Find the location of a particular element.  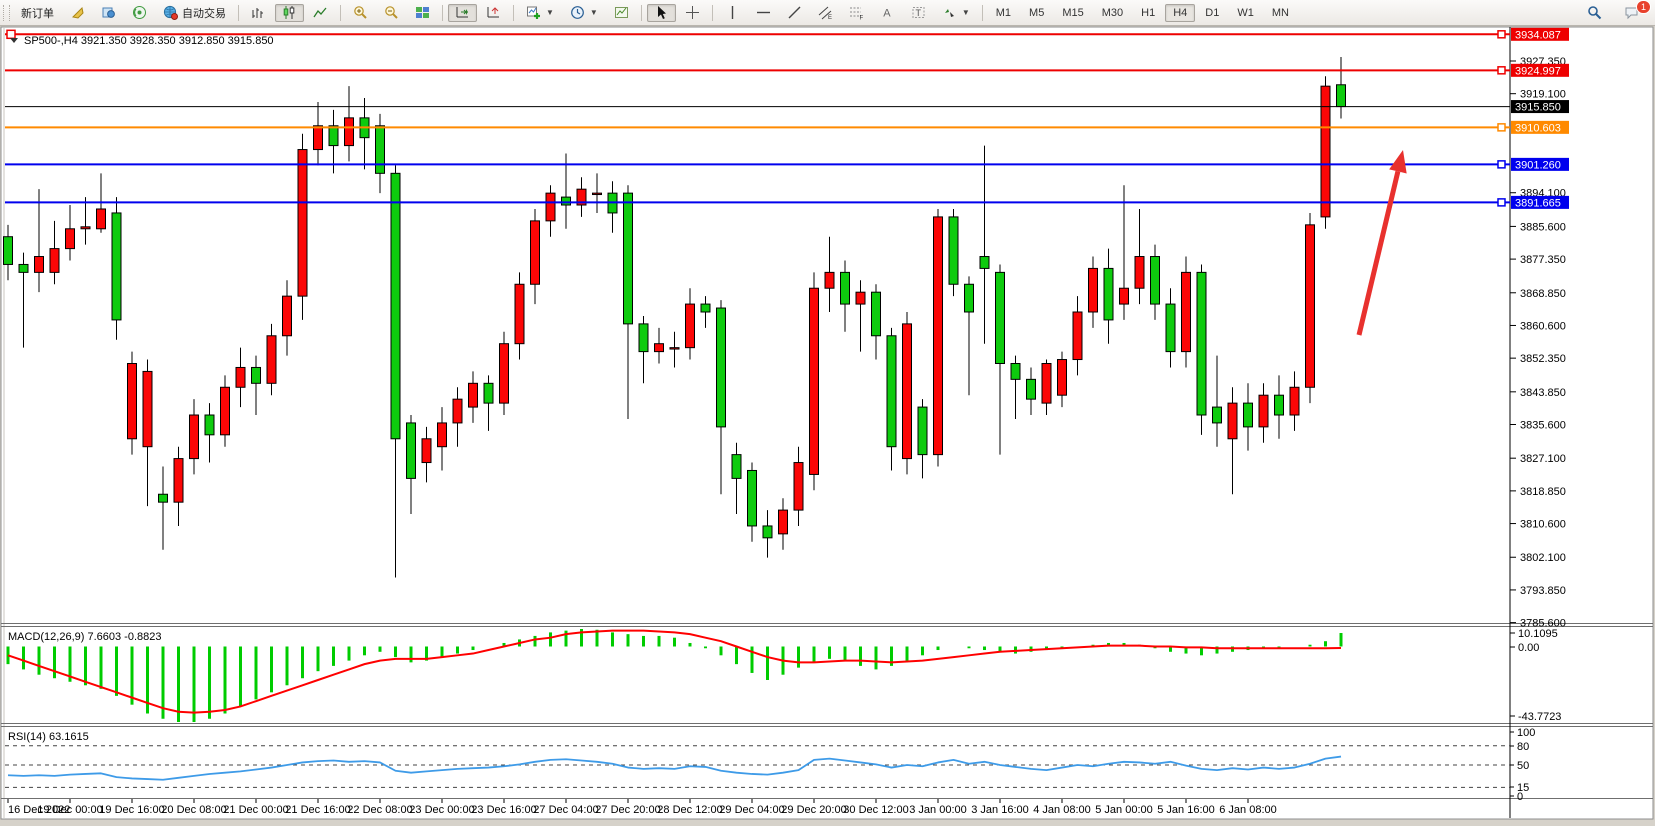

auto-trading-button: 自动交易 is located at coordinates (194, 13).